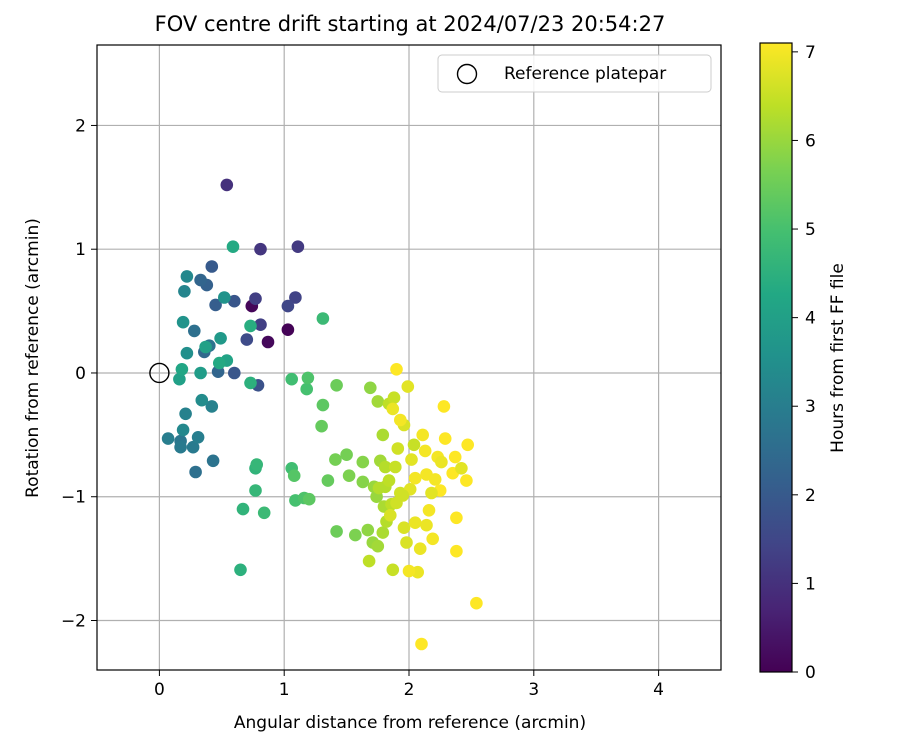  Describe the element at coordinates (80, 250) in the screenshot. I see `y-tick-label: 1` at that location.